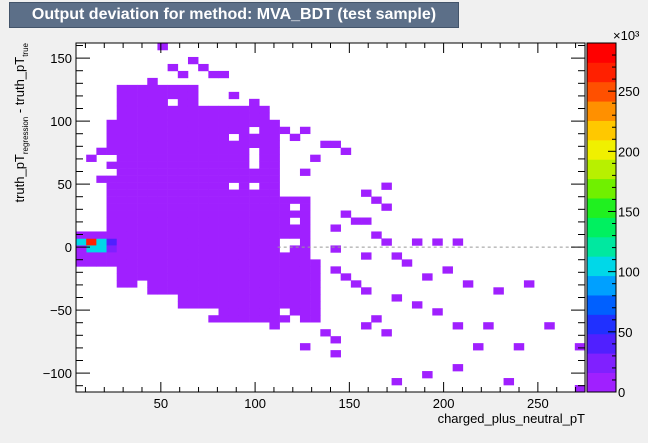  I want to click on color-scale: 0 50 100 150 200 250, so click(613, 221).